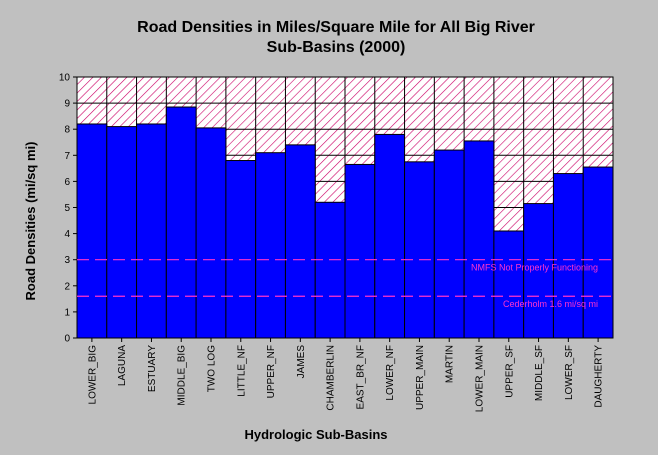  What do you see at coordinates (211, 233) in the screenshot?
I see `bar-two-log` at bounding box center [211, 233].